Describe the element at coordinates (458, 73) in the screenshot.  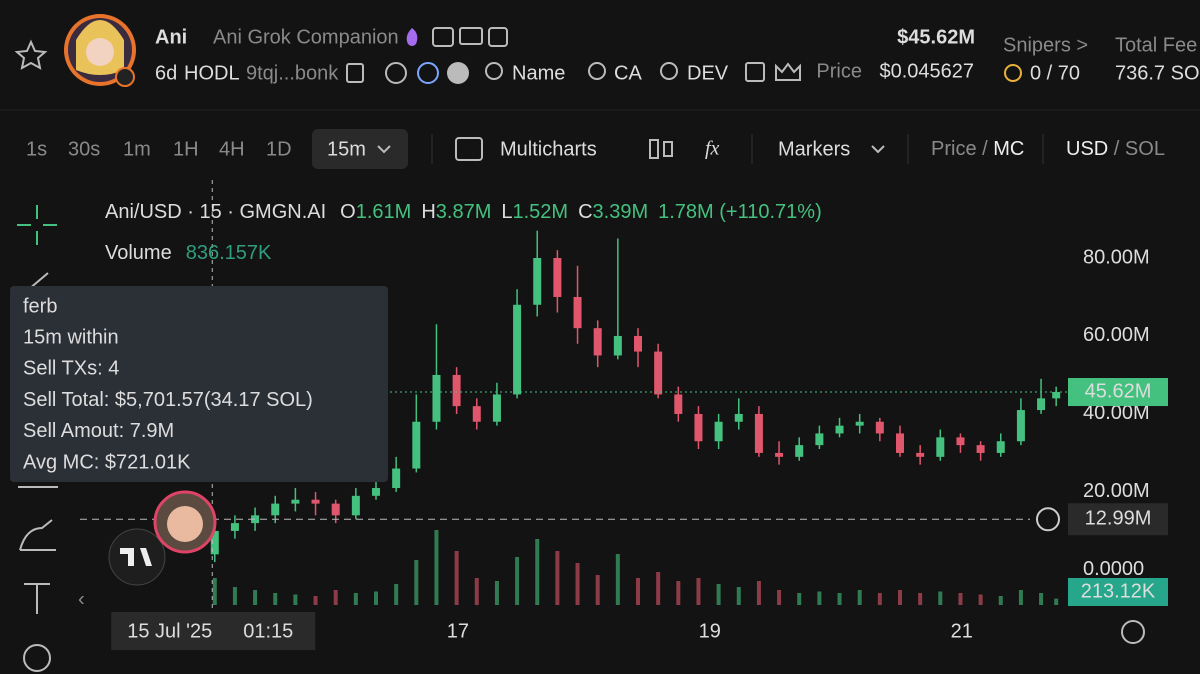
I see `telegram-button` at that location.